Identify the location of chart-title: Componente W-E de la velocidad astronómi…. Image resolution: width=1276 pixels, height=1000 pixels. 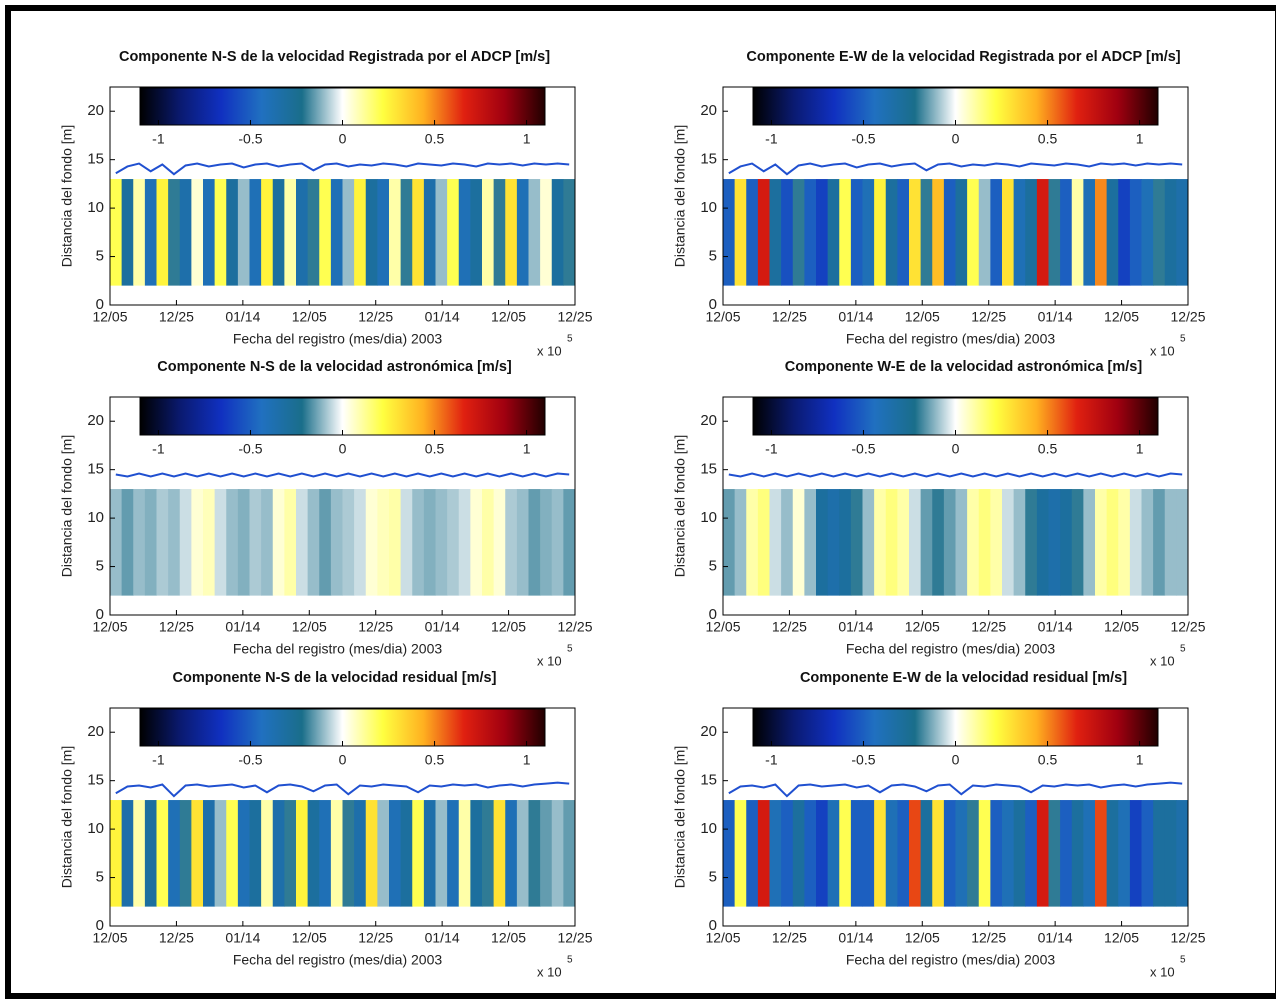
(964, 367).